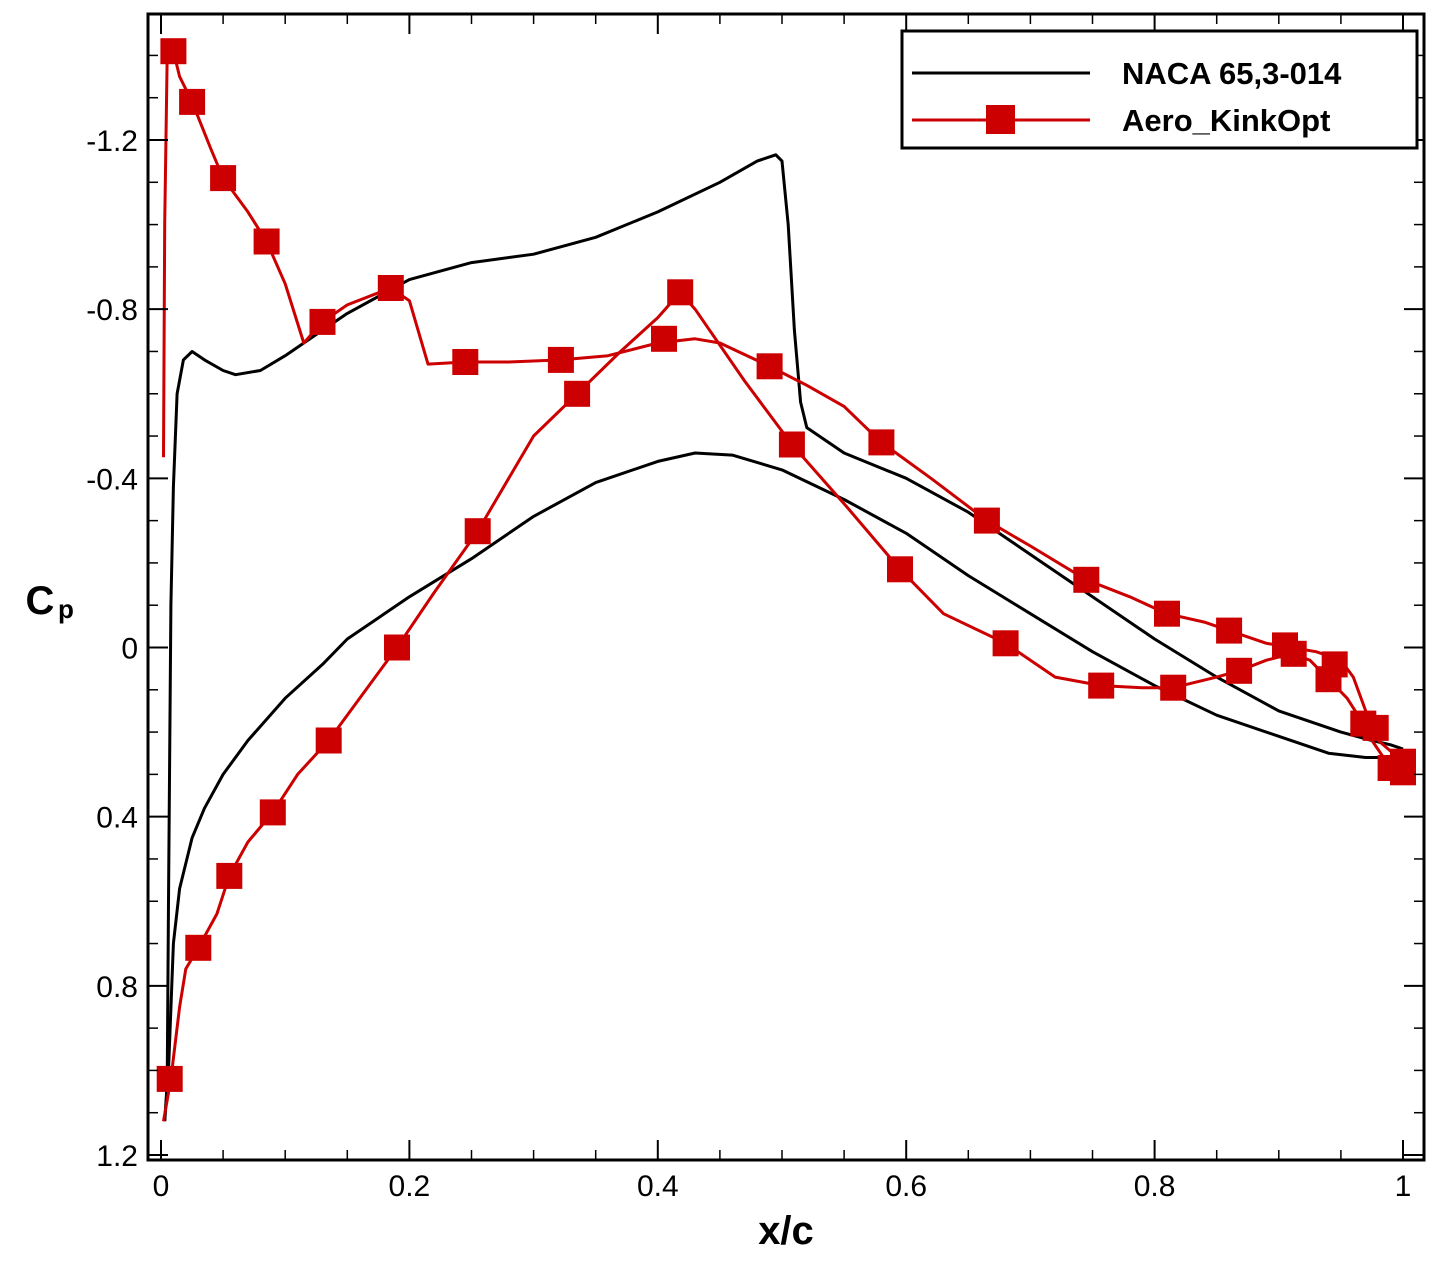  Describe the element at coordinates (1000, 119) in the screenshot. I see `legend-marker-aero` at that location.